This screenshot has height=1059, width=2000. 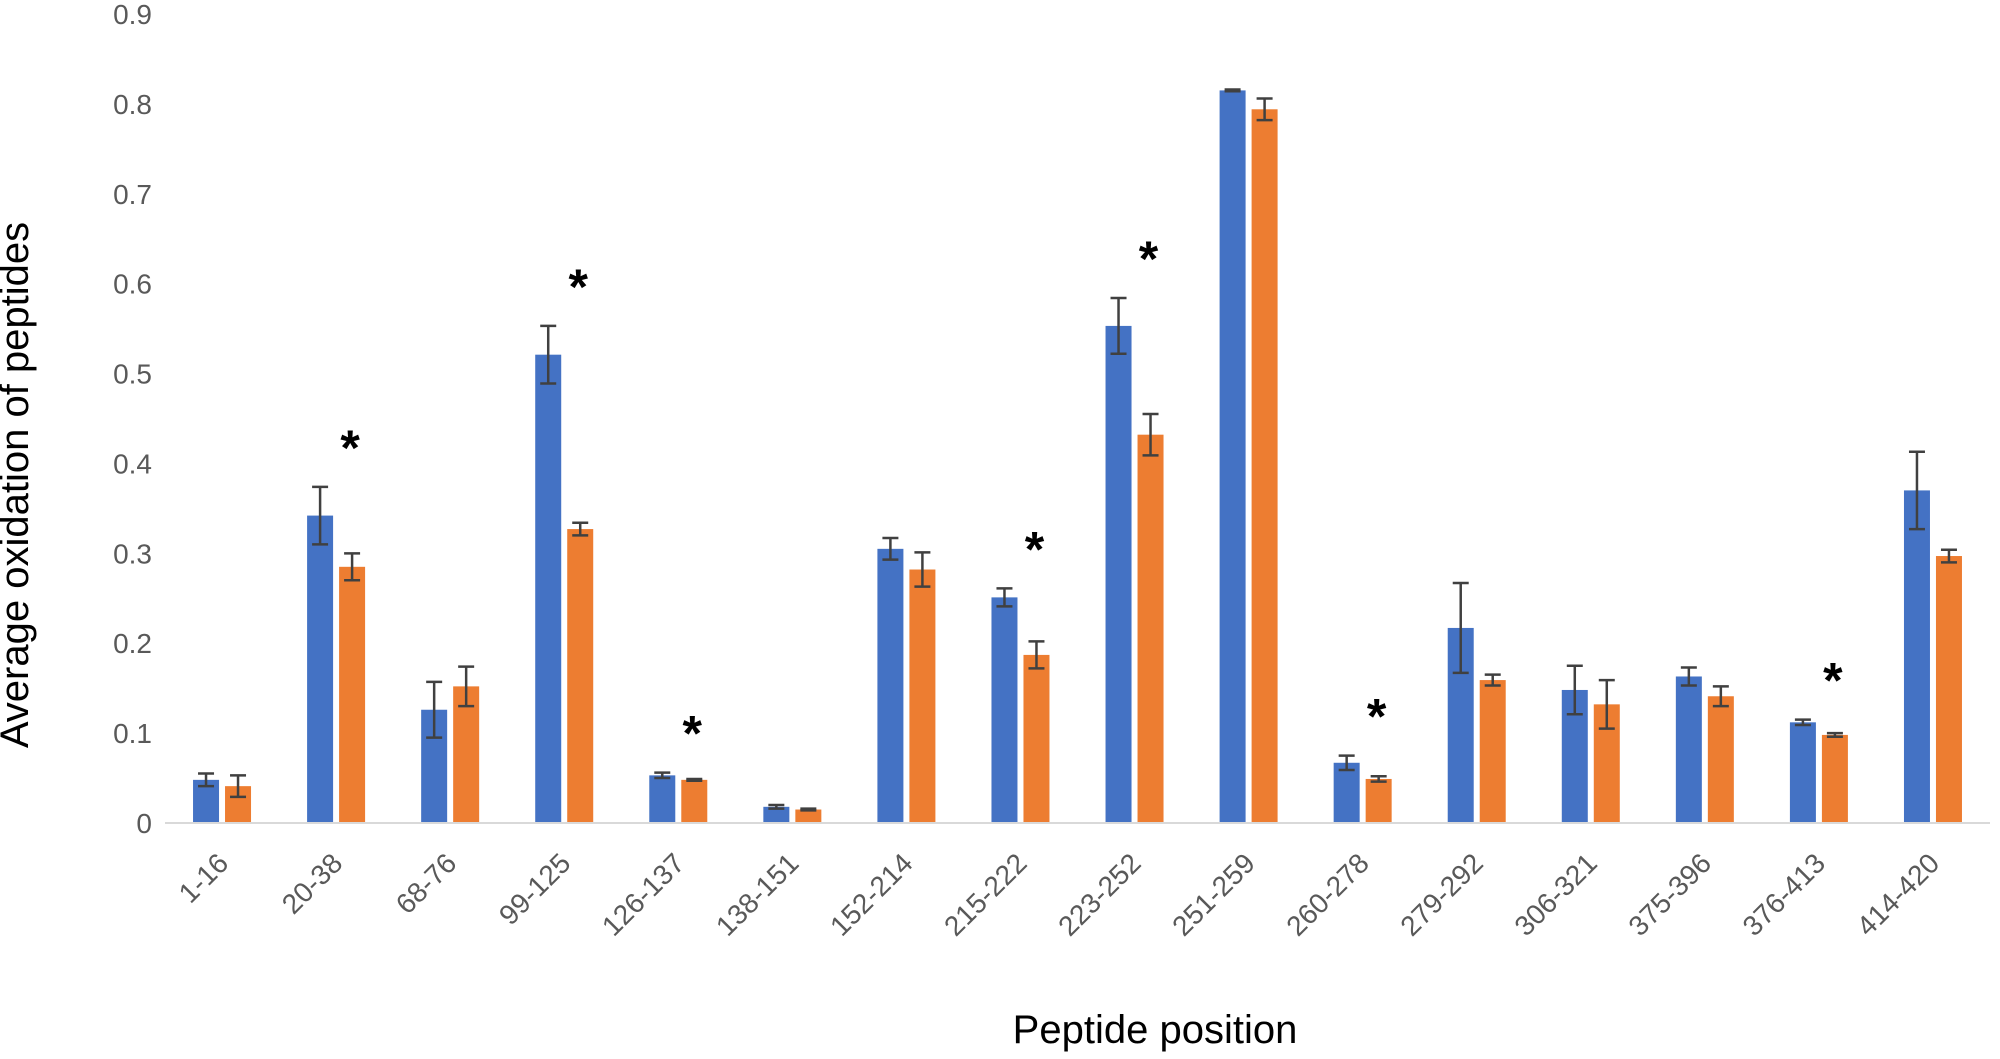 What do you see at coordinates (1327, 894) in the screenshot?
I see `x-tick-label: 260-278` at bounding box center [1327, 894].